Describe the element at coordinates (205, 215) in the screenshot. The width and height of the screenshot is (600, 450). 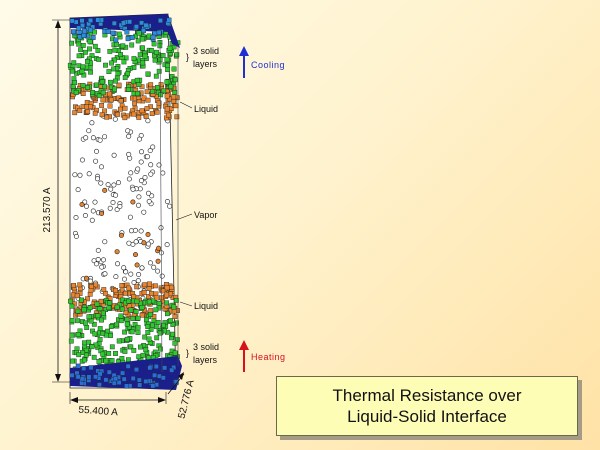
I see `vapor-label: Vapor` at that location.